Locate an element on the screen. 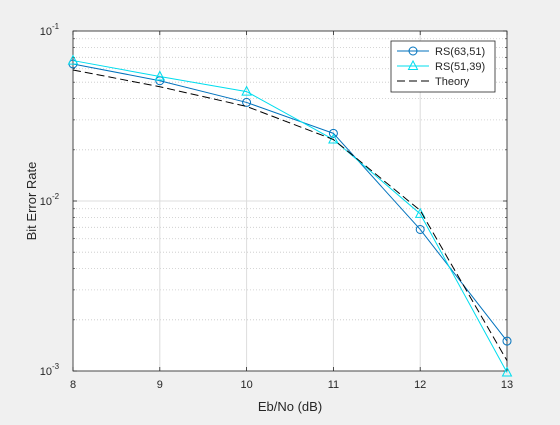 The height and width of the screenshot is (425, 560). y-tick-label-exponent: -1 is located at coordinates (56, 26).